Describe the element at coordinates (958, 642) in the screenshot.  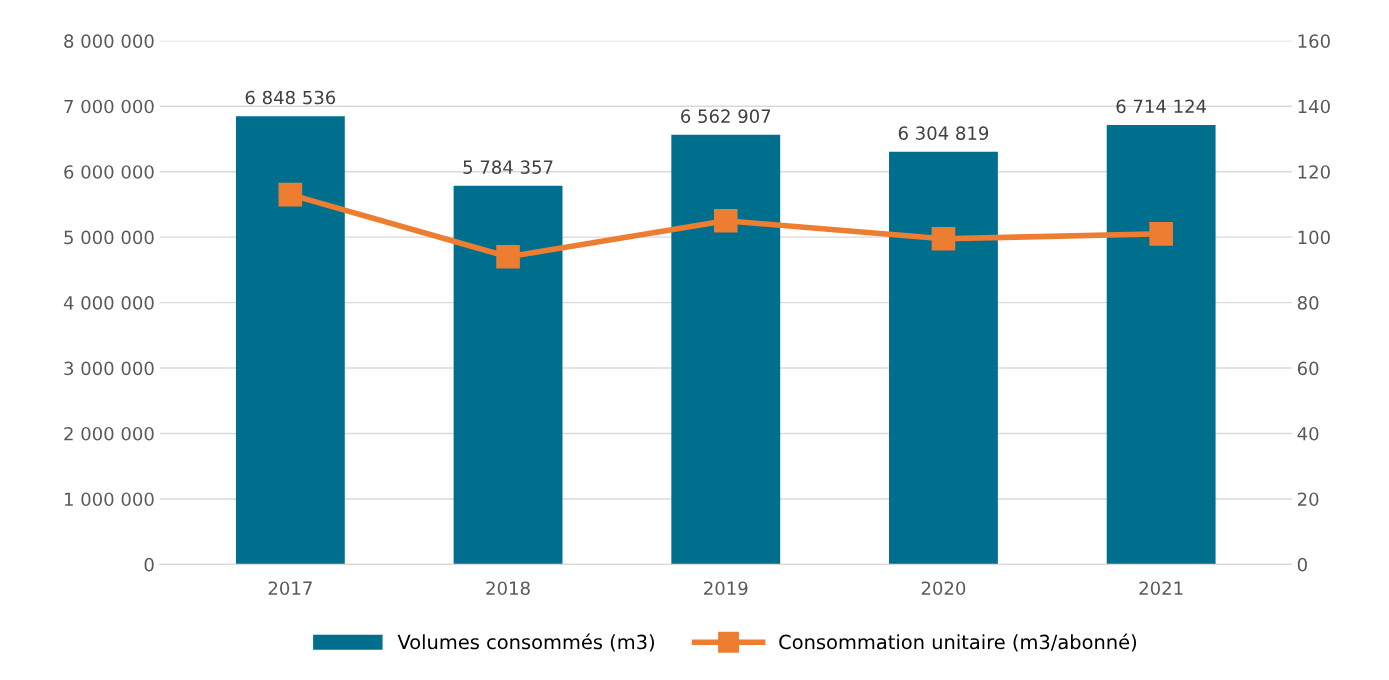
I see `legend-label: Consommation unitaire (m3/abonné)` at that location.